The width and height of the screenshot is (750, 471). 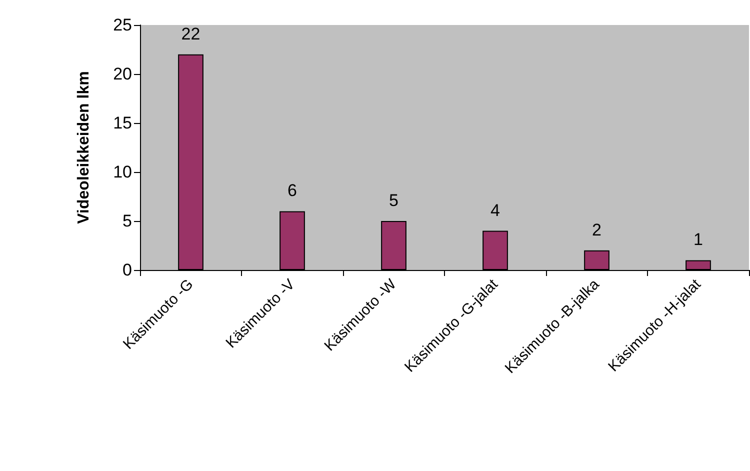 What do you see at coordinates (393, 200) in the screenshot?
I see `data-label: 5` at bounding box center [393, 200].